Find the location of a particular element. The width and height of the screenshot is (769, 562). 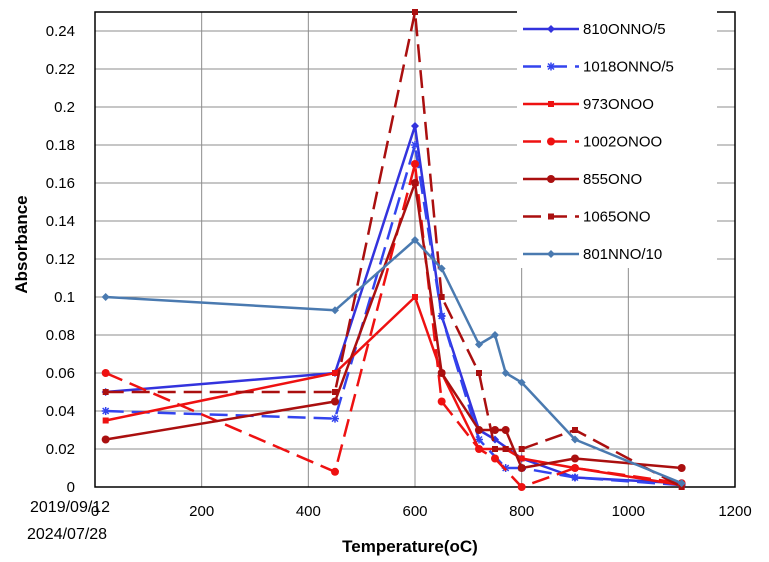

legend-item: 1018ONNO/5 is located at coordinates (598, 67).